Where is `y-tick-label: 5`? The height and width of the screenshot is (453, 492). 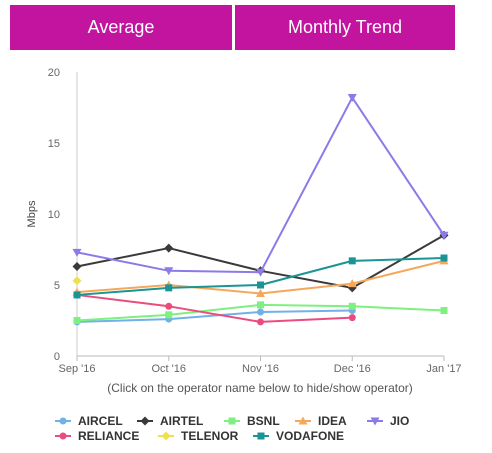
y-tick-label: 5 is located at coordinates (57, 286).